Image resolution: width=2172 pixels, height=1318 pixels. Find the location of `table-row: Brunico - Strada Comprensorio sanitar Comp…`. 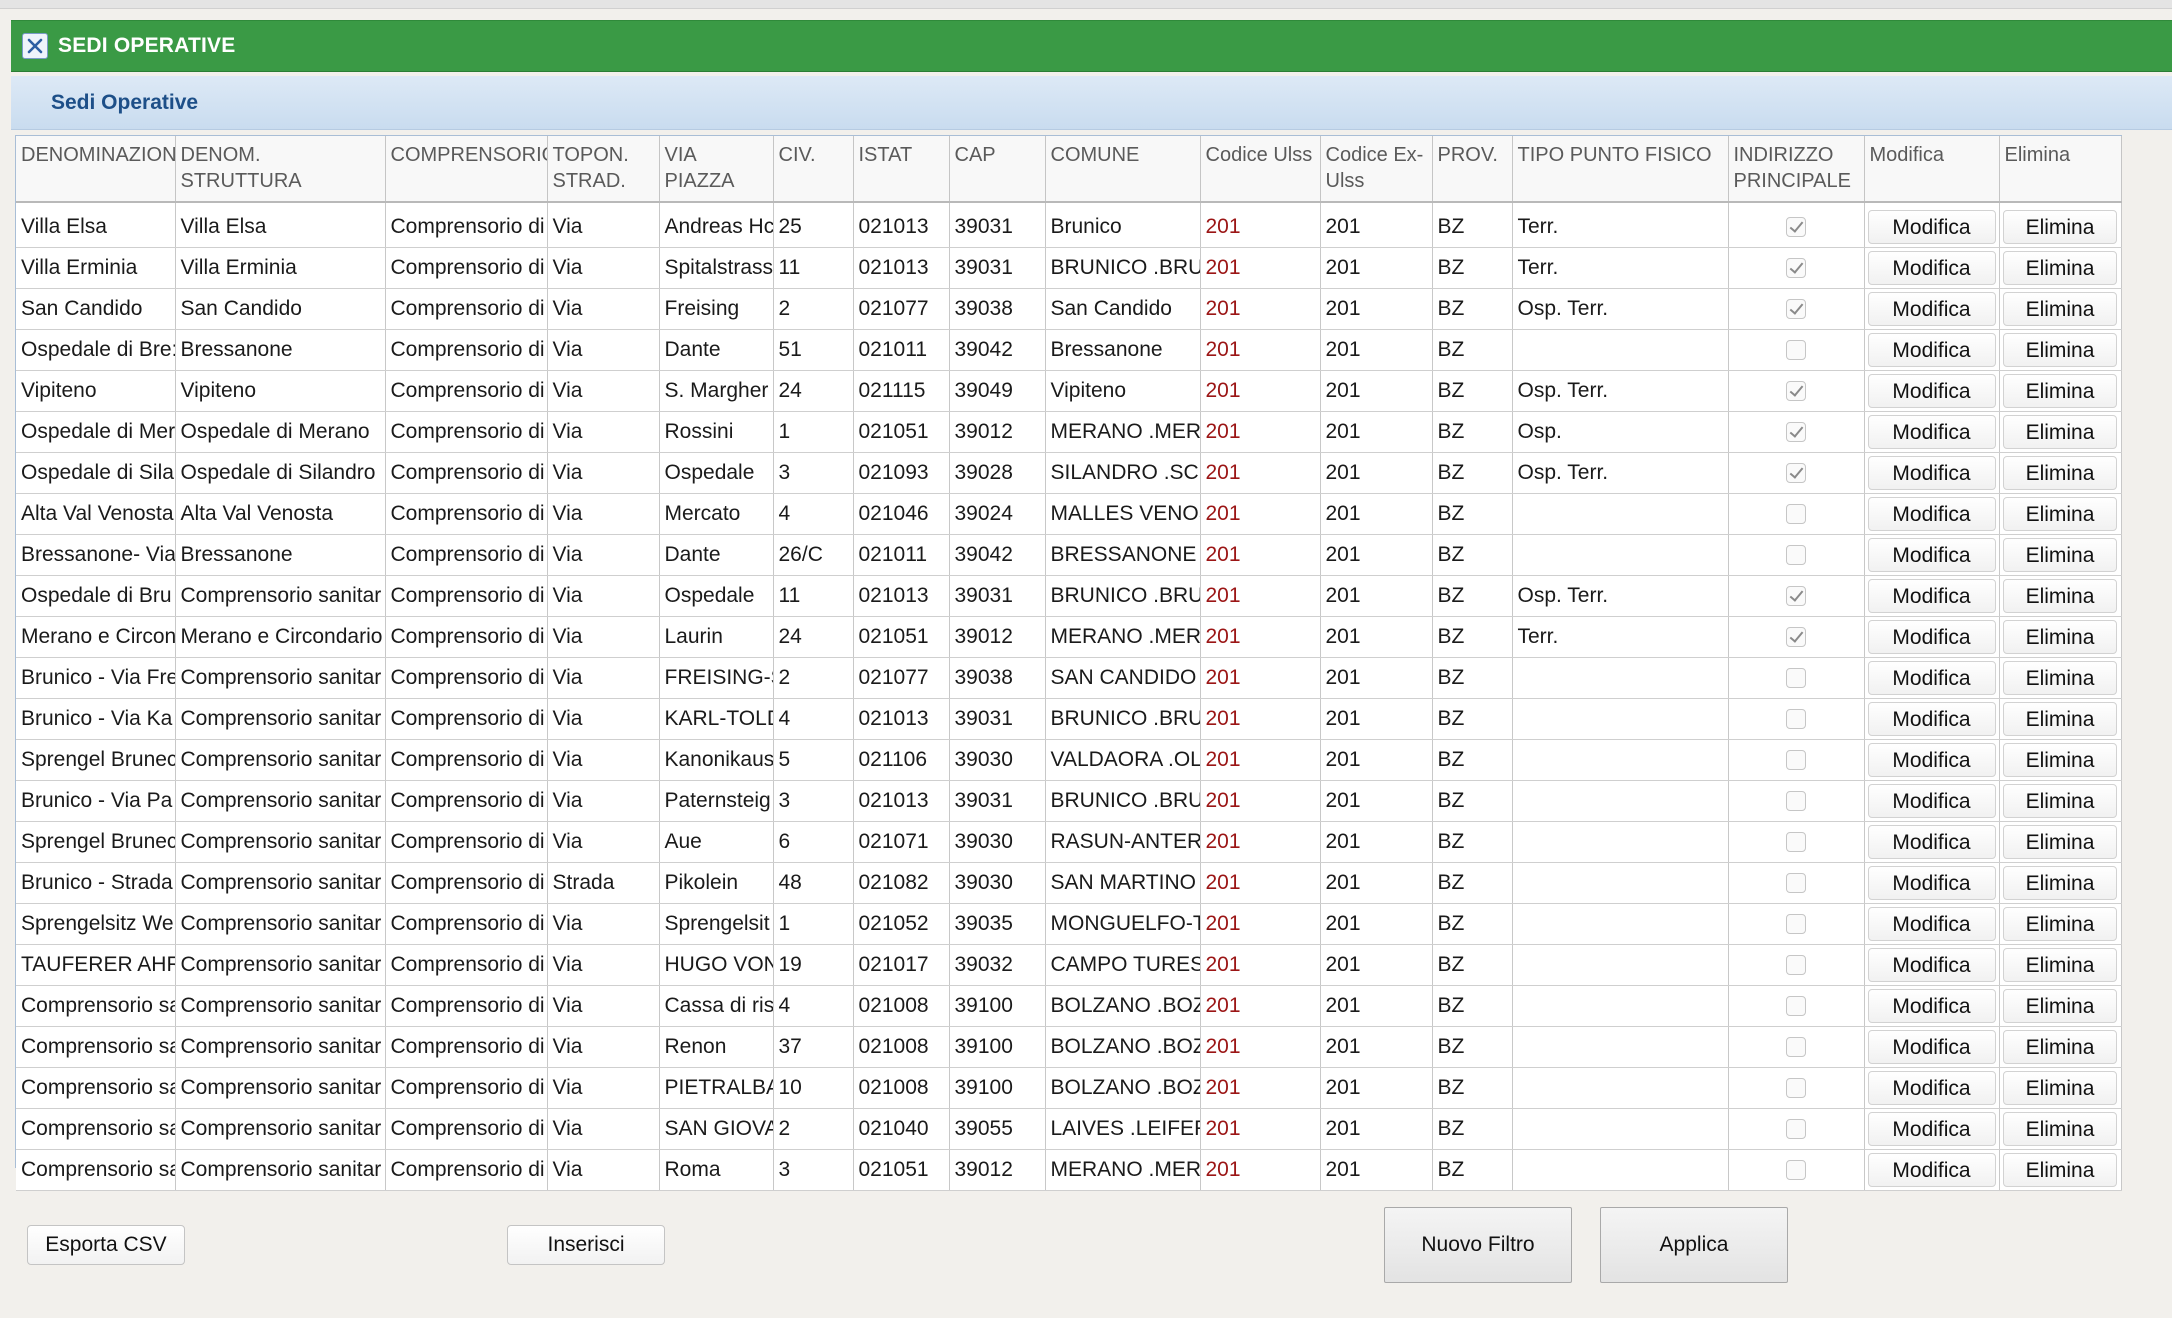

table-row: Brunico - Strada Comprensorio sanitar Comp… is located at coordinates (1069, 883).